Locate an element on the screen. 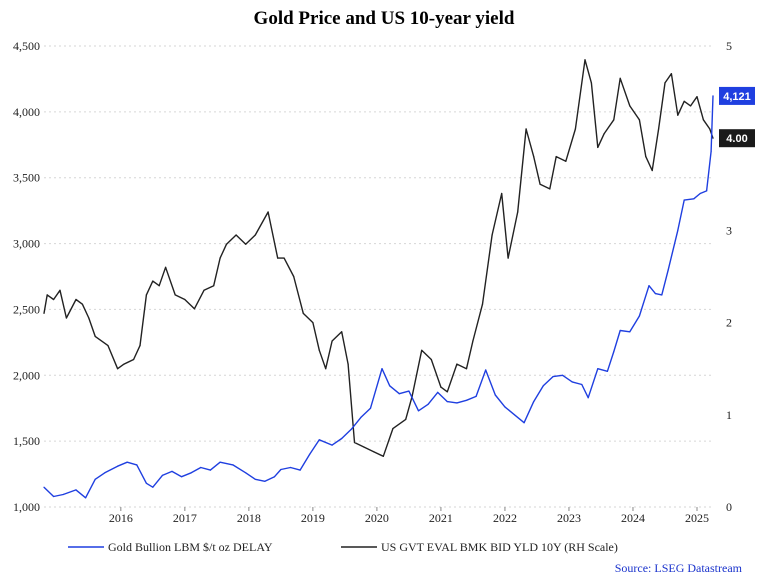 Image resolution: width=768 pixels, height=578 pixels. last-value-tags: 4,121 4.00 is located at coordinates (737, 117).